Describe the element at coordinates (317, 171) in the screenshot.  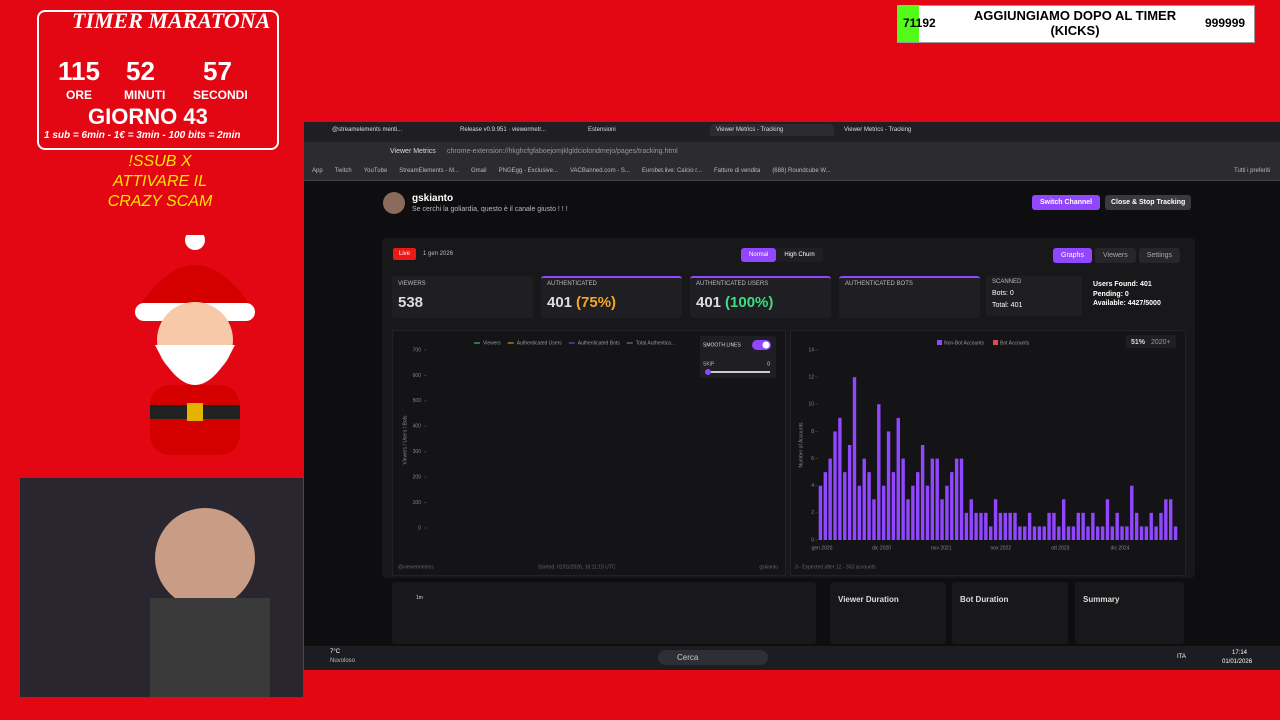
I see `bookmark: App` at that location.